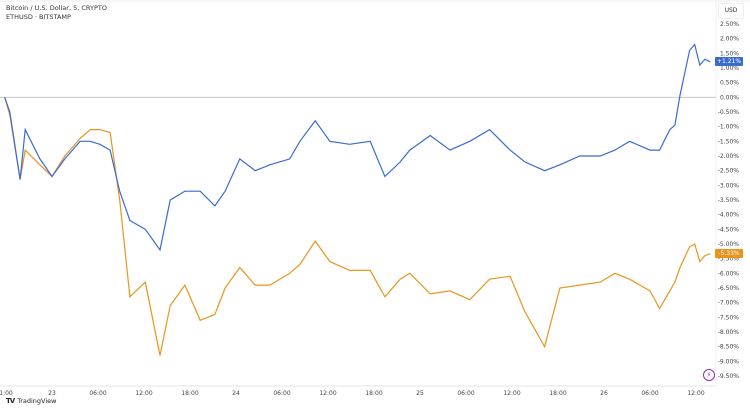  What do you see at coordinates (236, 393) in the screenshot?
I see `x-tick-label: 24` at bounding box center [236, 393].